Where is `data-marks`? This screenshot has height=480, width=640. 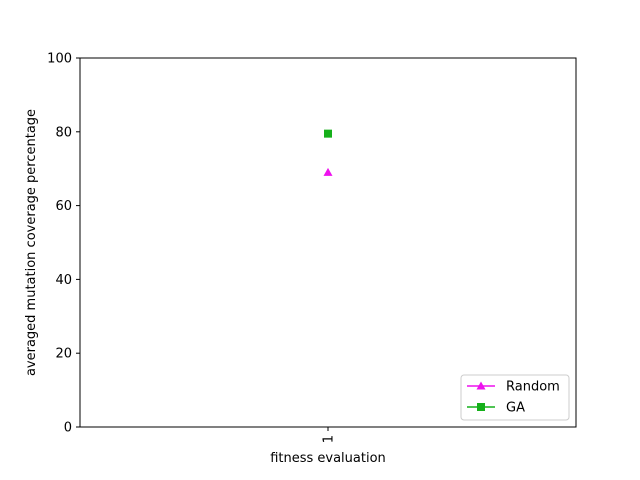 data-marks is located at coordinates (328, 152).